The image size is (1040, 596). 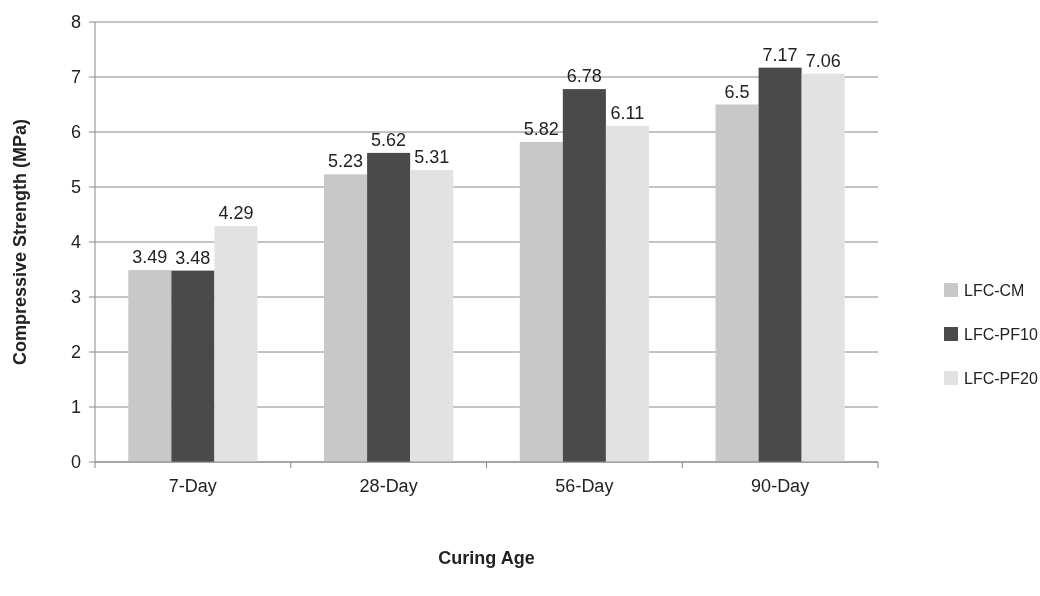 I want to click on data-label: 6.5, so click(x=737, y=91).